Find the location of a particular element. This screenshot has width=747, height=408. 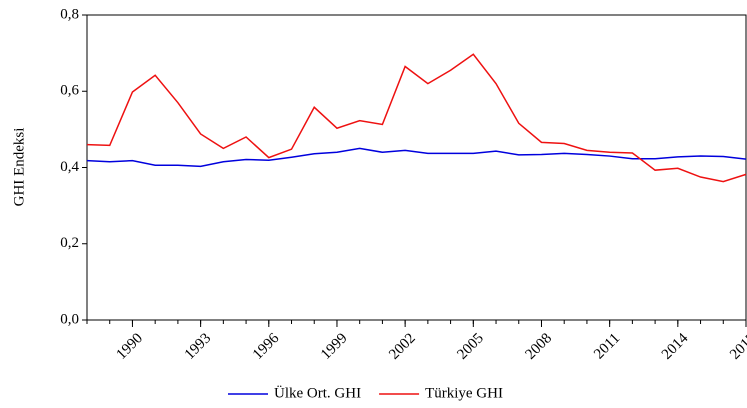

x-tick-label: 2014 is located at coordinates (675, 346).